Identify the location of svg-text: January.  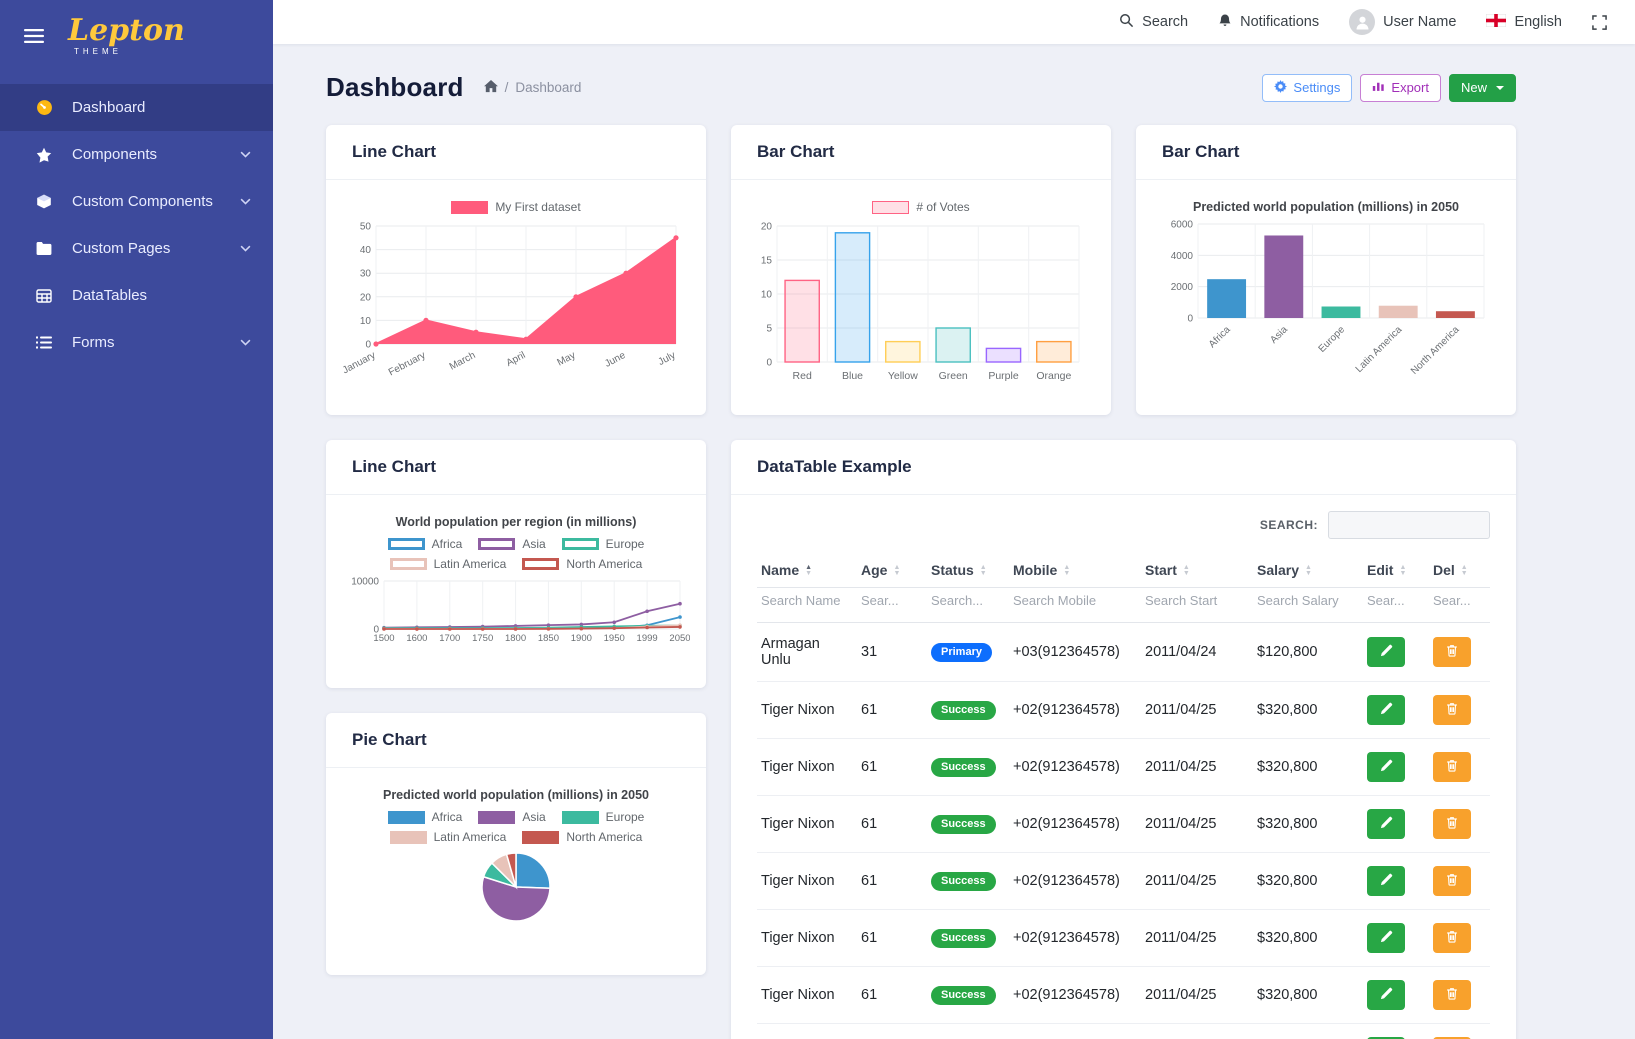
(359, 363).